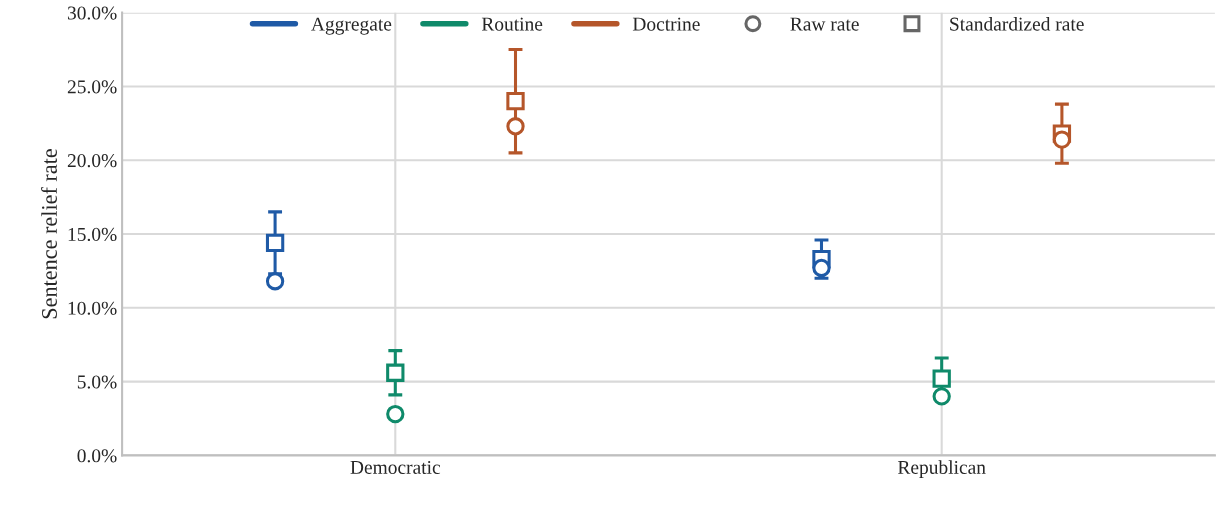  Describe the element at coordinates (1017, 23) in the screenshot. I see `legend-label: Standardized rate` at that location.